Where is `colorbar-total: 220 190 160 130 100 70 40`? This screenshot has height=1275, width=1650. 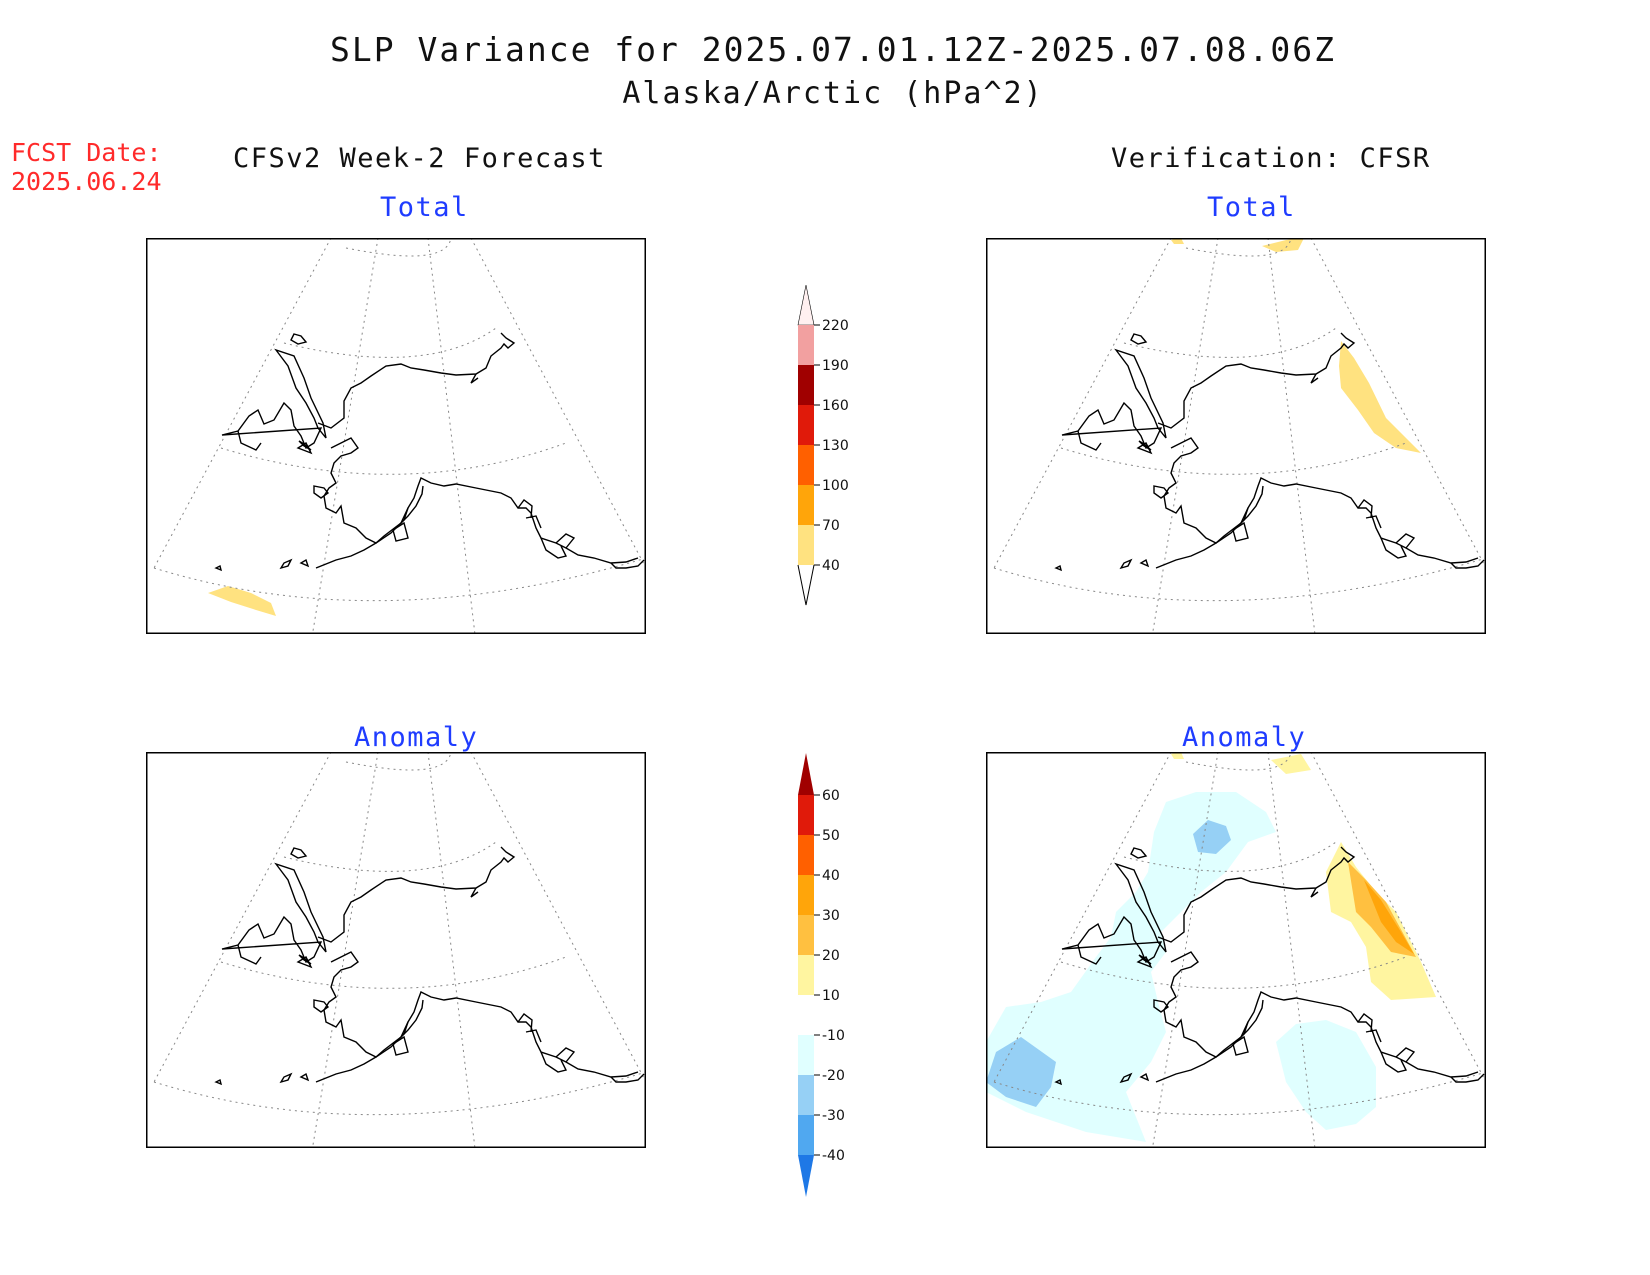 colorbar-total: 220 190 160 130 100 70 40 is located at coordinates (823, 445).